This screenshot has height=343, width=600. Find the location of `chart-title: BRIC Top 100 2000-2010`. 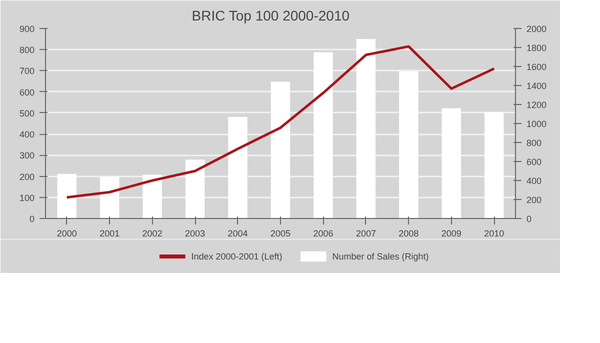

chart-title: BRIC Top 100 2000-2010 is located at coordinates (271, 16).